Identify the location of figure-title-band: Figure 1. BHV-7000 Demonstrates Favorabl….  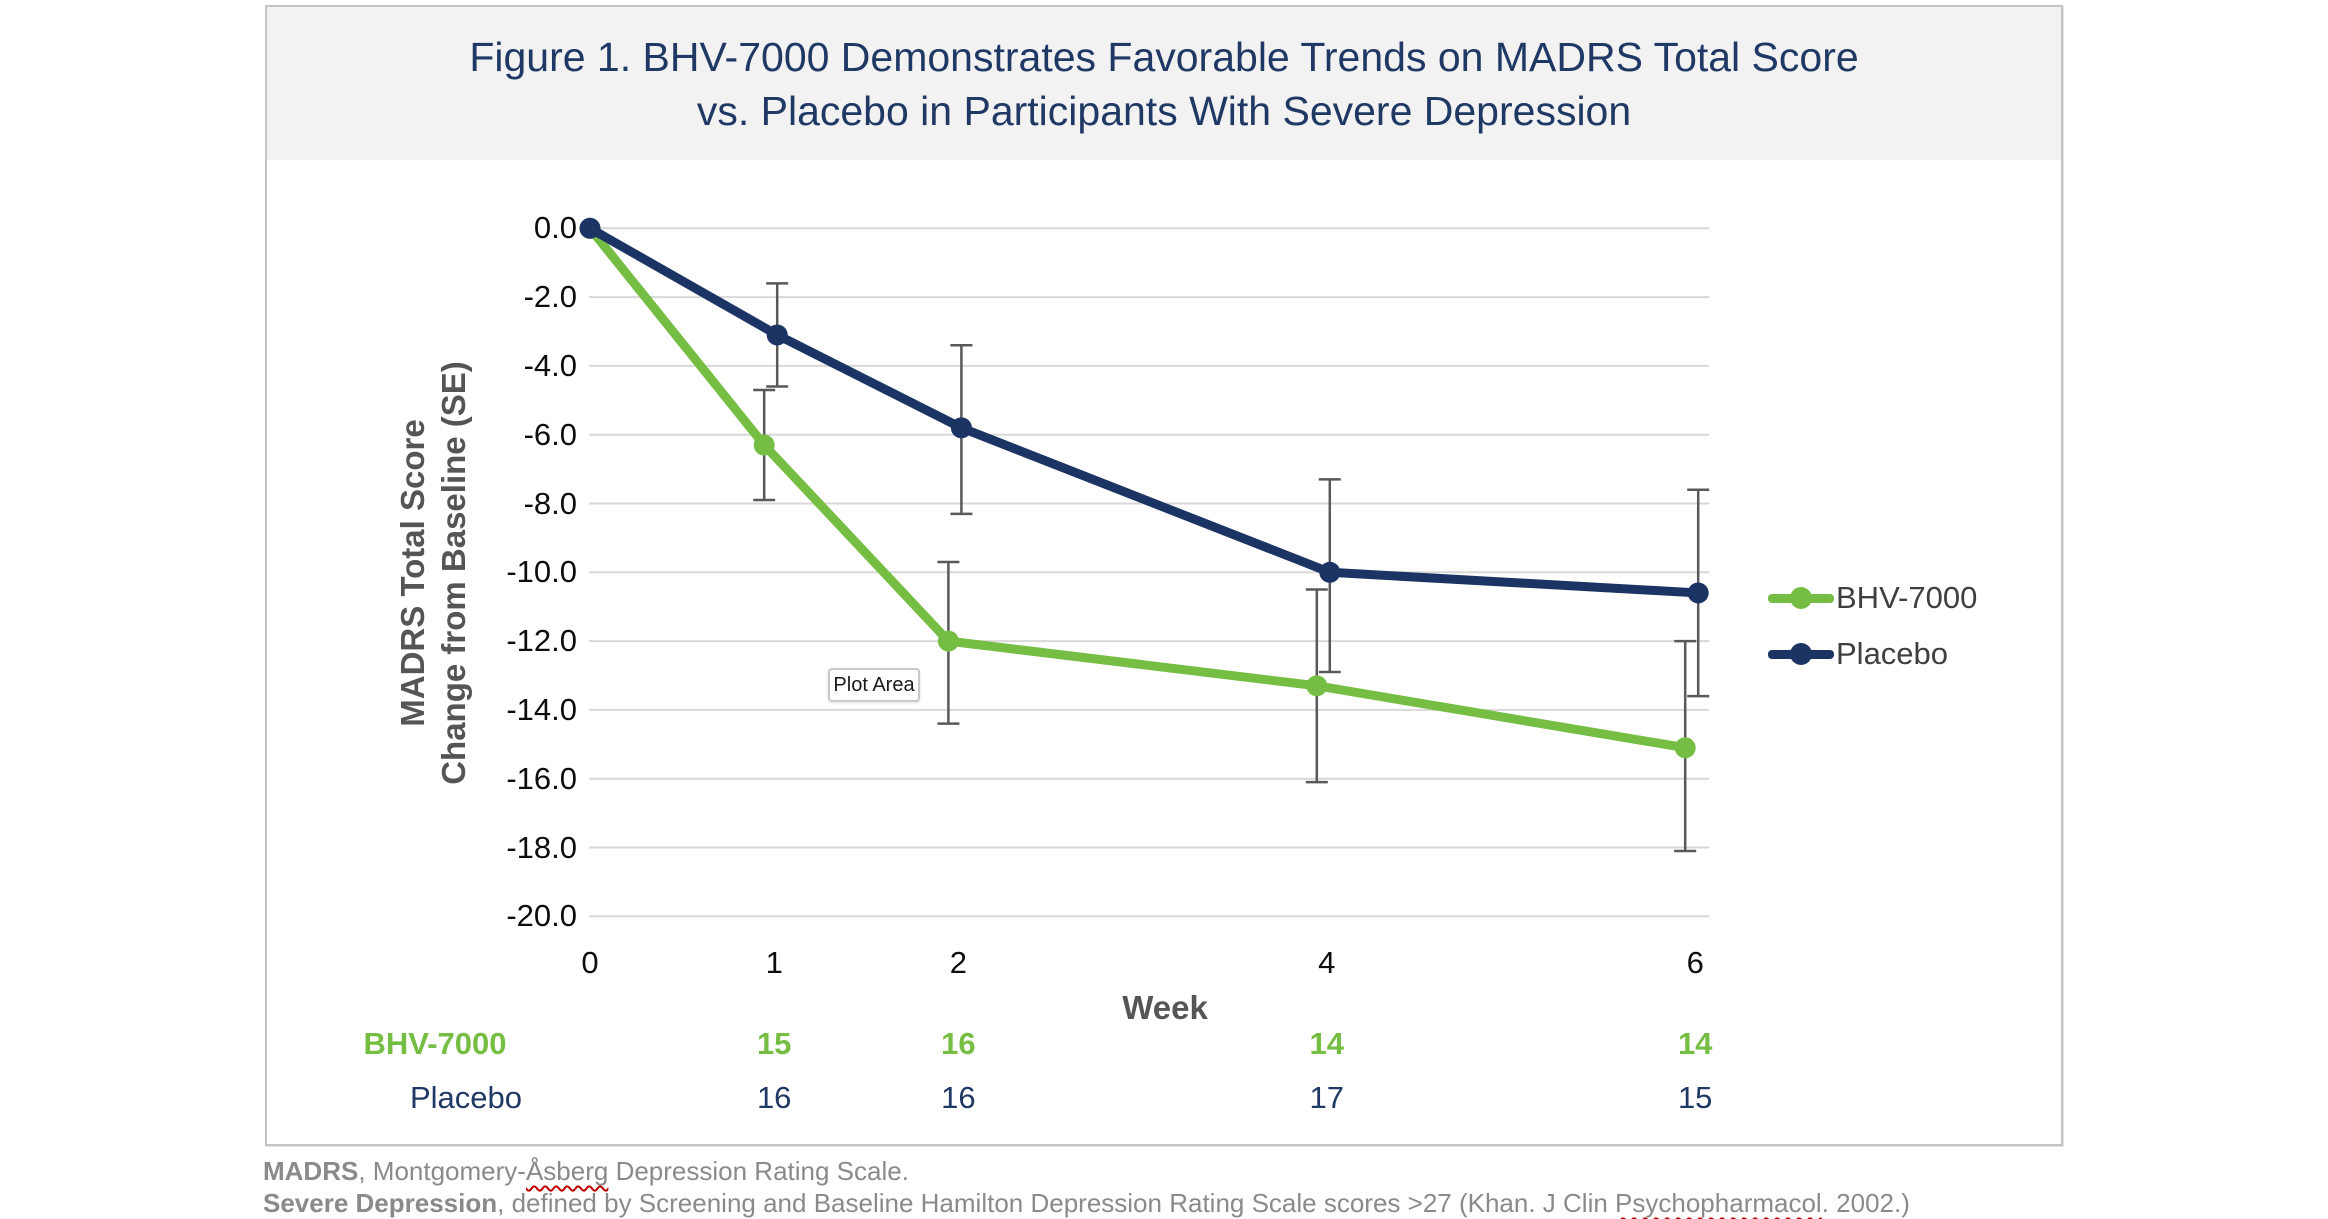
(1164, 83).